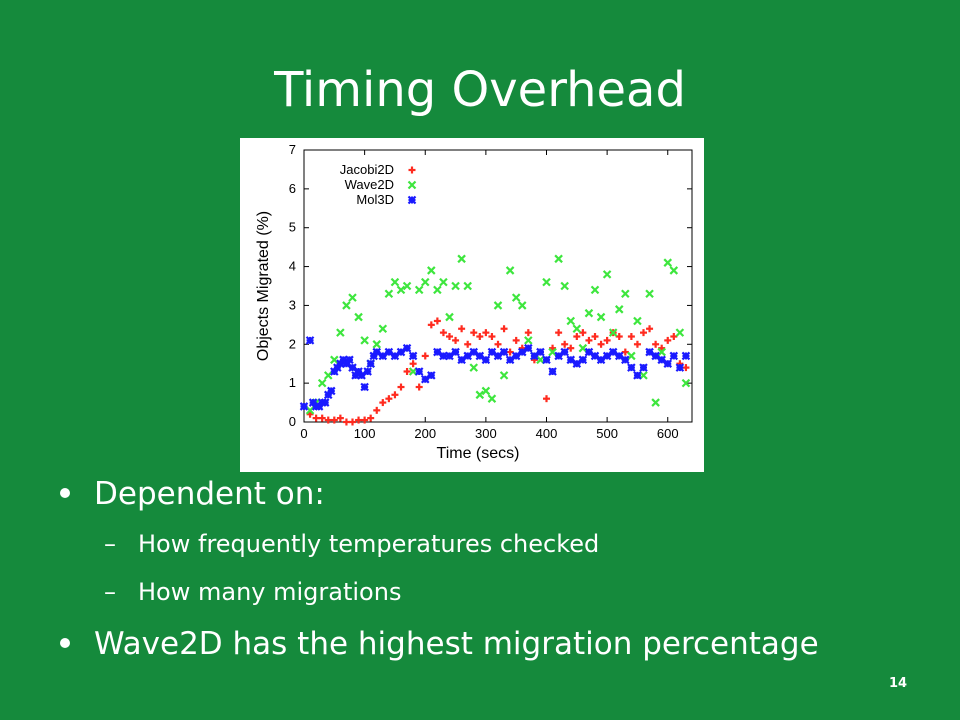 This screenshot has height=720, width=960. Describe the element at coordinates (367, 169) in the screenshot. I see `legend-label: Jacobi2D` at that location.